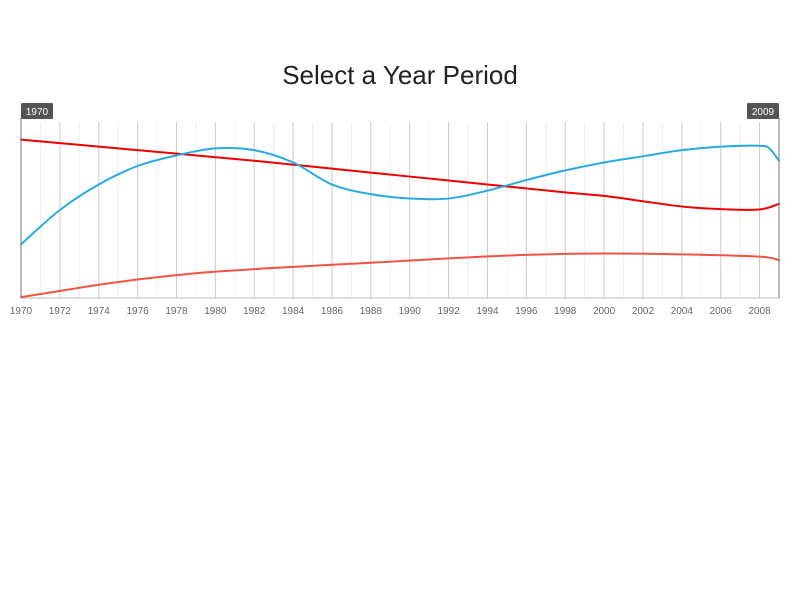  Describe the element at coordinates (137, 311) in the screenshot. I see `x-tick-label: 1976` at that location.